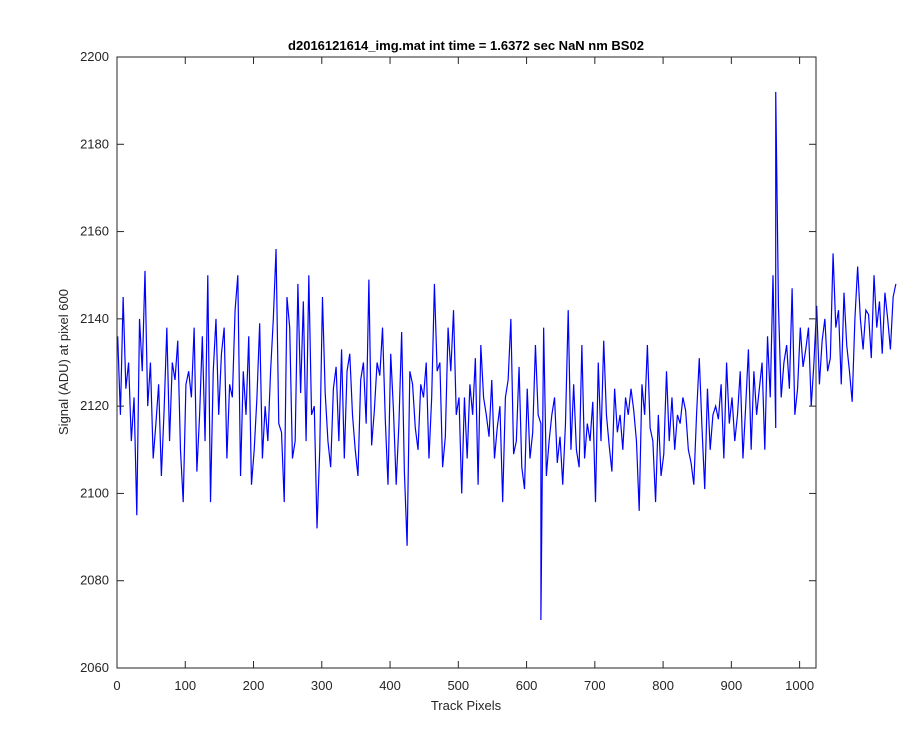  I want to click on y-tick-label: 2120, so click(94, 405).